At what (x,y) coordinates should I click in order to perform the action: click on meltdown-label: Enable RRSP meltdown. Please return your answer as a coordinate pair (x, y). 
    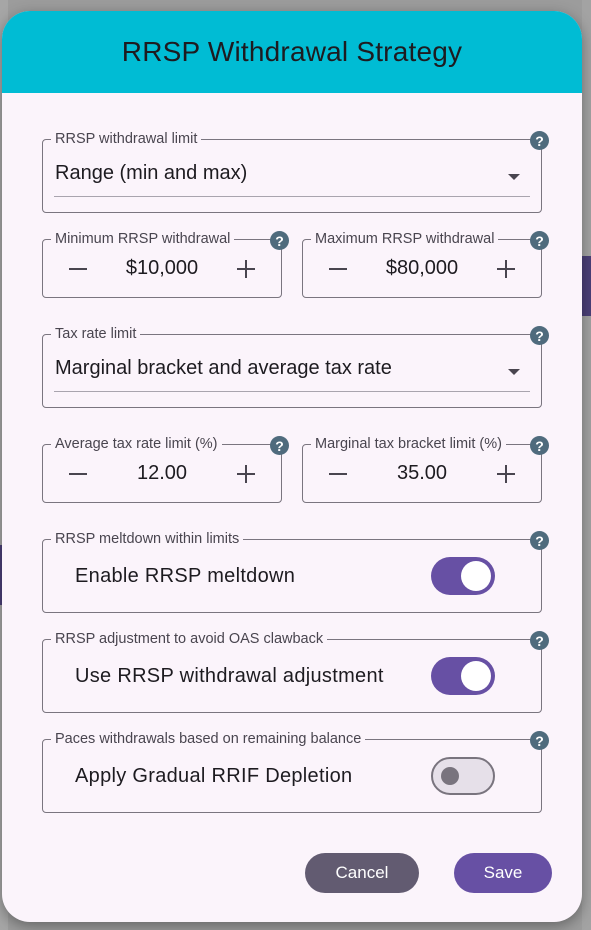
    Looking at the image, I should click on (185, 576).